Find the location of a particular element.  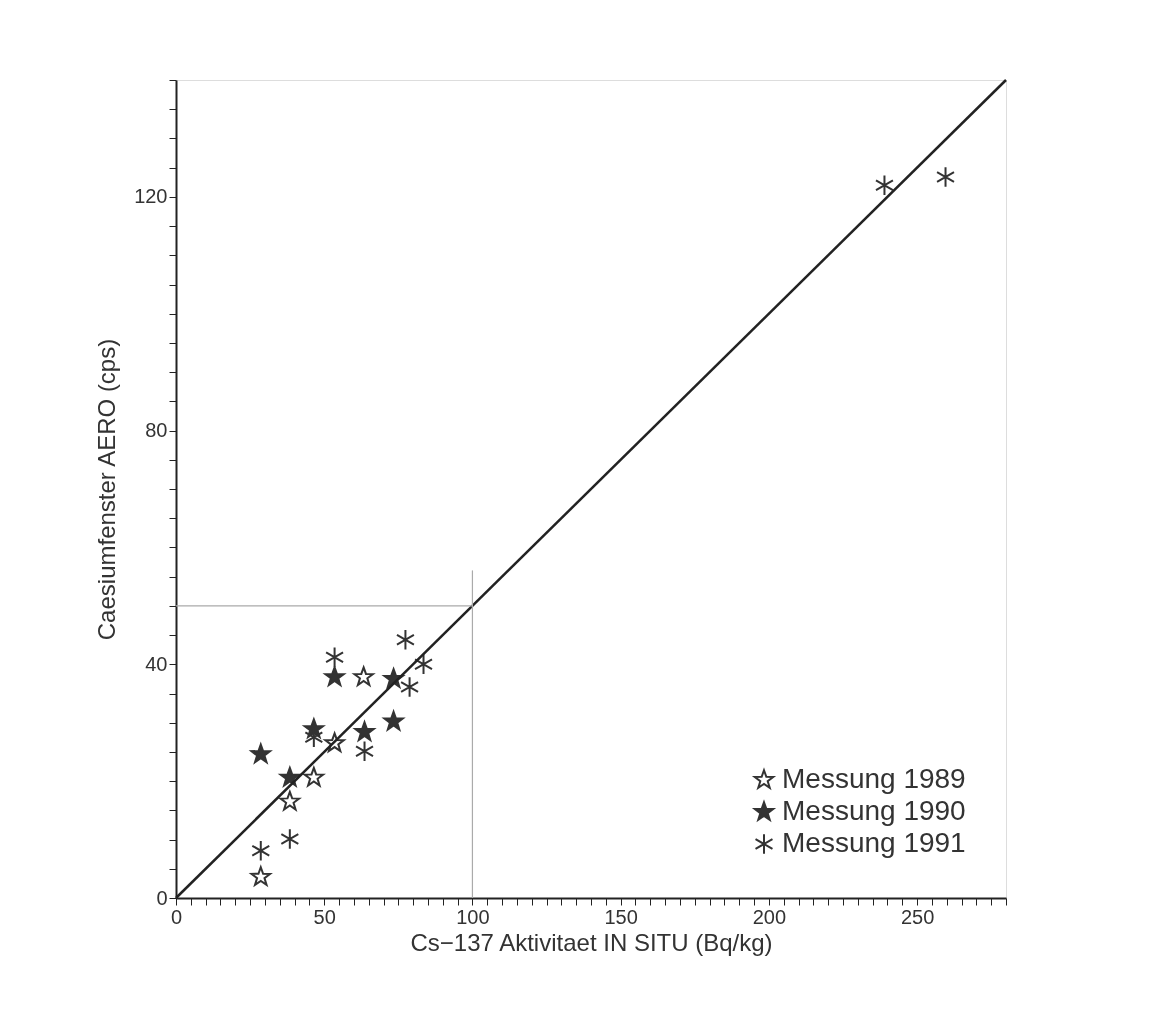

y-tick-label: 0 is located at coordinates (162, 897).